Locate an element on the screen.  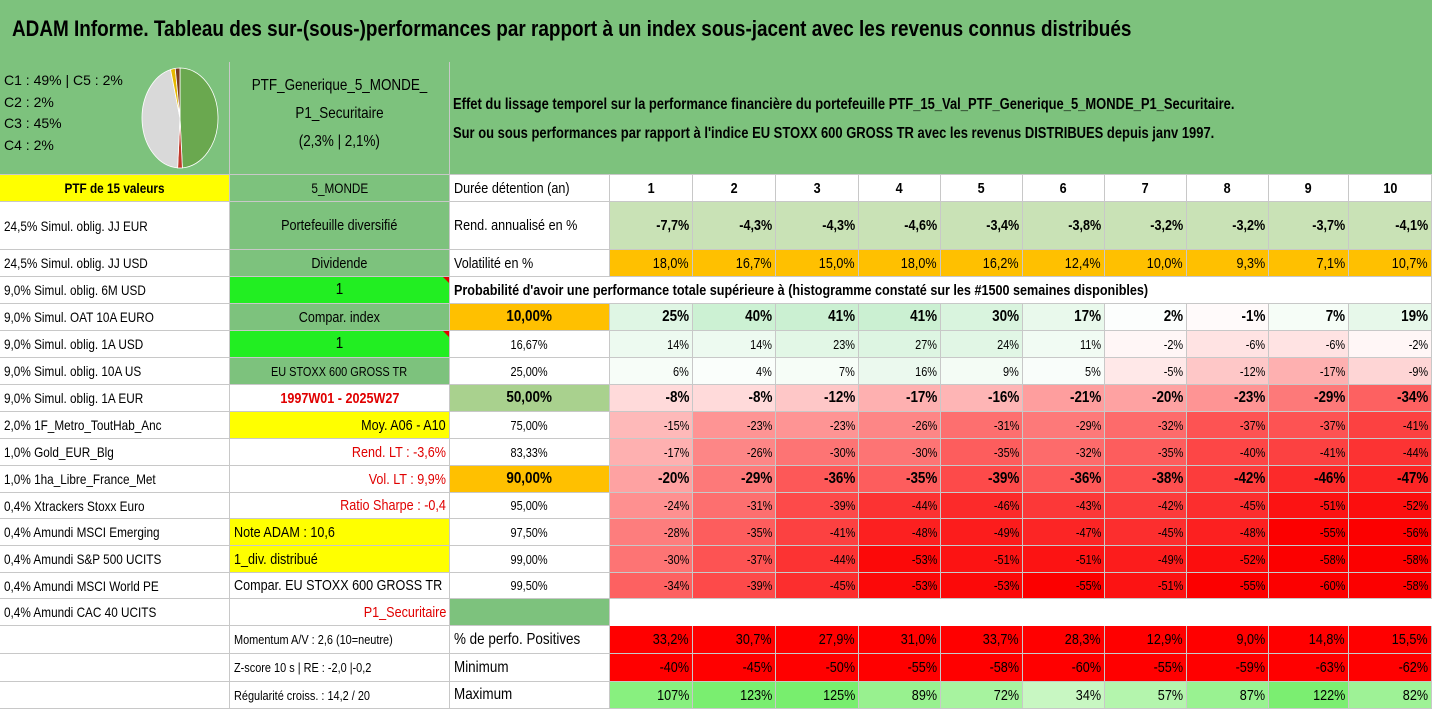
holding-row: 24,5% Simul. oblig. JJ USD is located at coordinates (115, 263).